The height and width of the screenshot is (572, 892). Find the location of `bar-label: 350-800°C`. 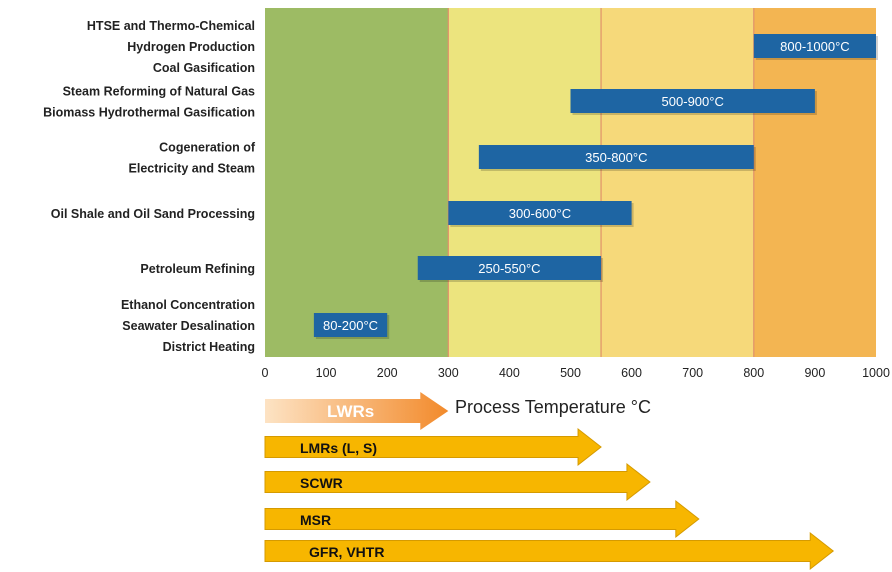

bar-label: 350-800°C is located at coordinates (616, 157).